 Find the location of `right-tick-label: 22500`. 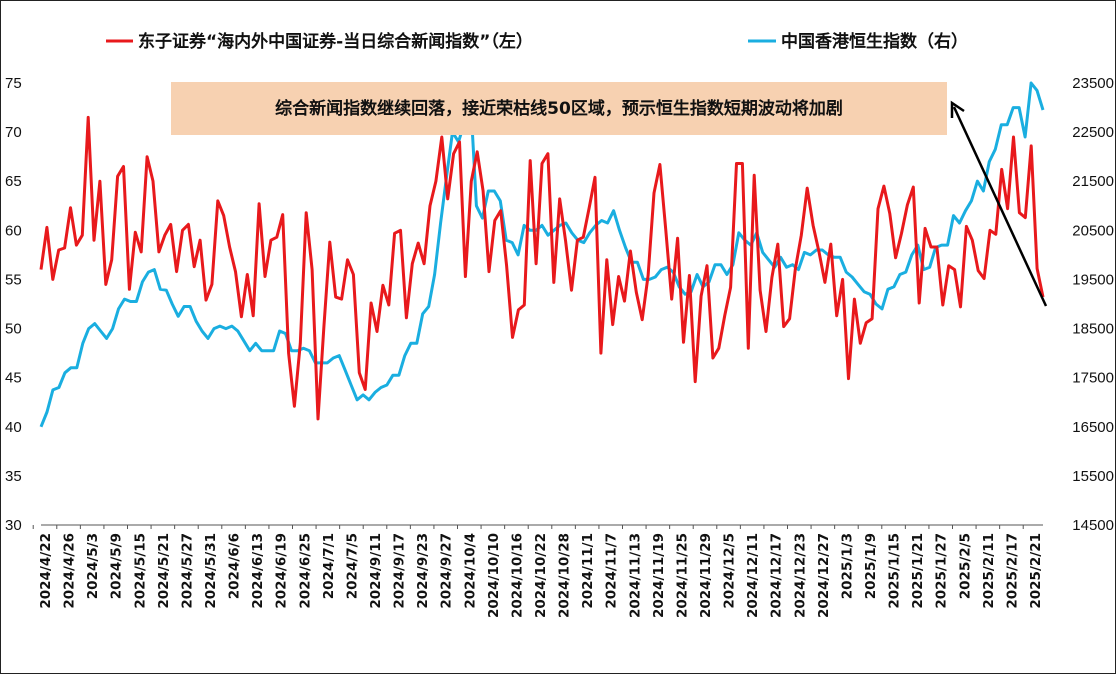

right-tick-label: 22500 is located at coordinates (1093, 132).